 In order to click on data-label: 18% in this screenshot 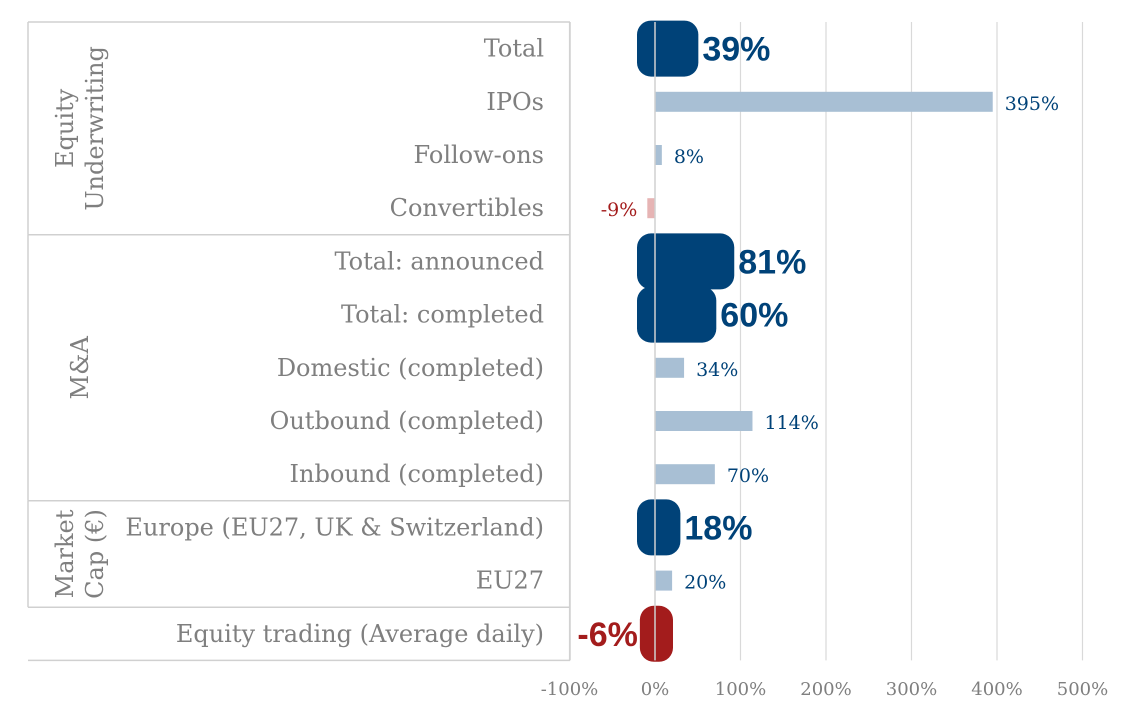, I will do `click(718, 528)`.